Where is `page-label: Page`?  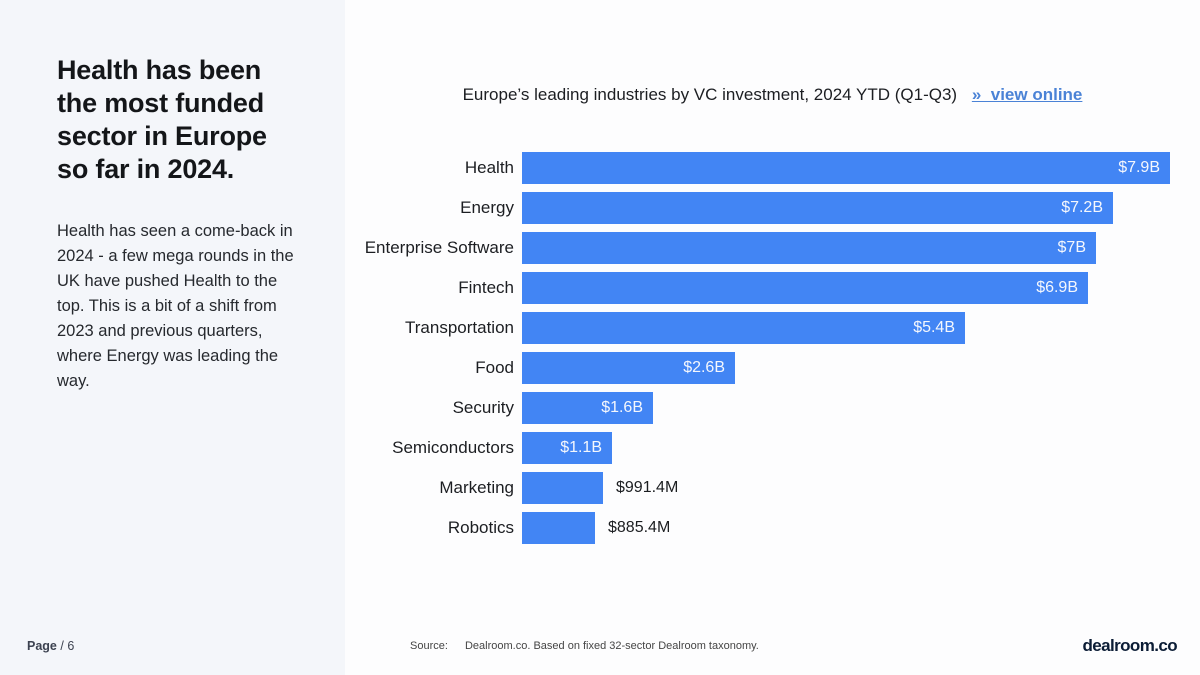 page-label: Page is located at coordinates (42, 646).